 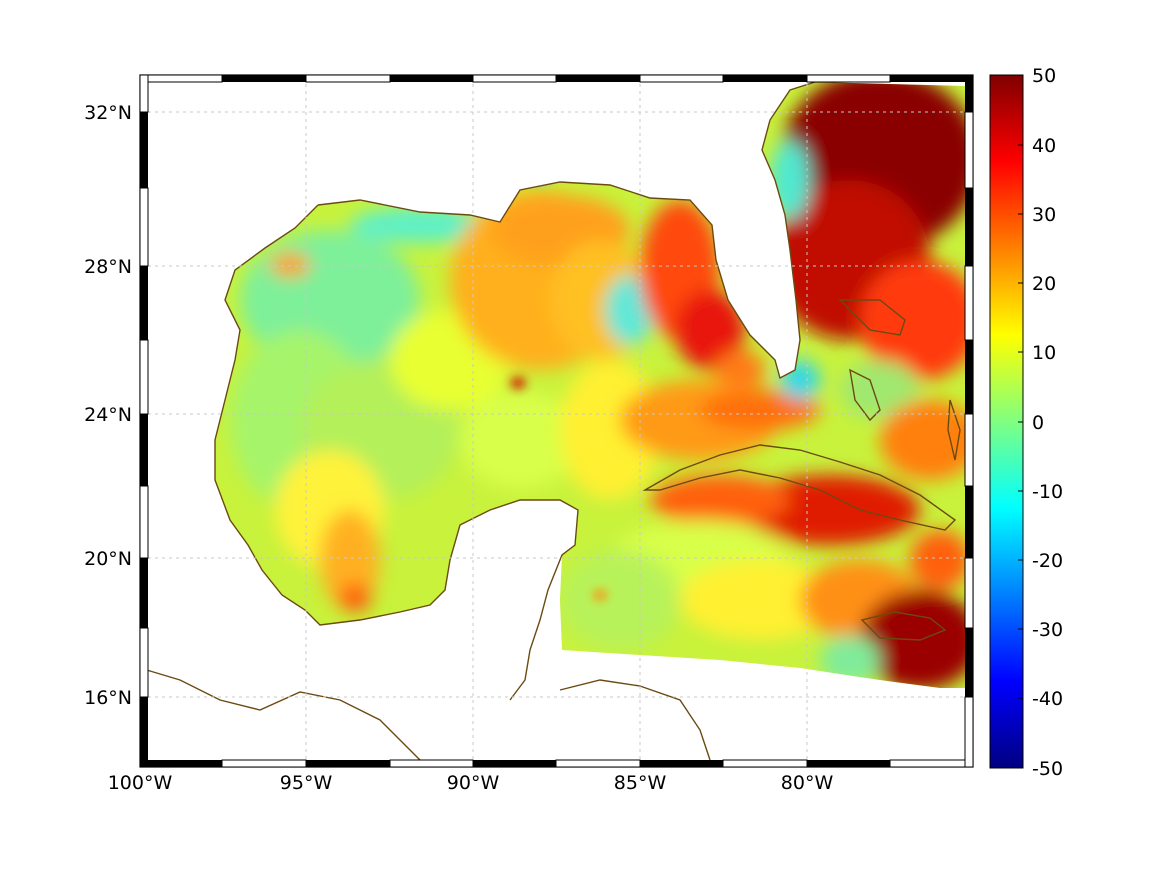 I want to click on colorbar-label-10: 10, so click(x=1044, y=353).